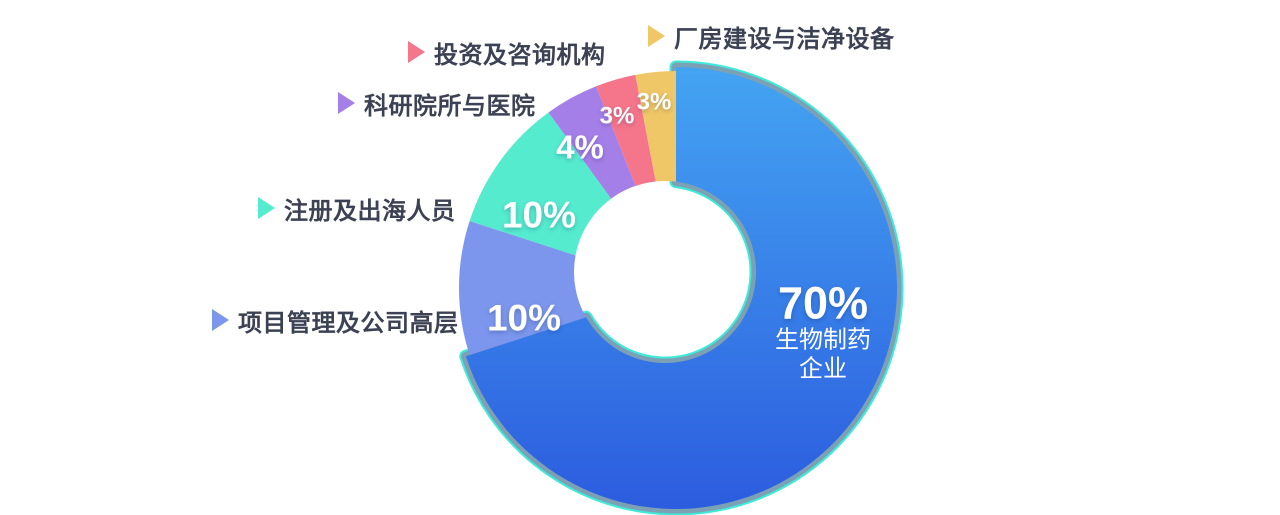 The width and height of the screenshot is (1280, 515). Describe the element at coordinates (655, 179) in the screenshot. I see `slice-厂房建设与洁净设备` at that location.